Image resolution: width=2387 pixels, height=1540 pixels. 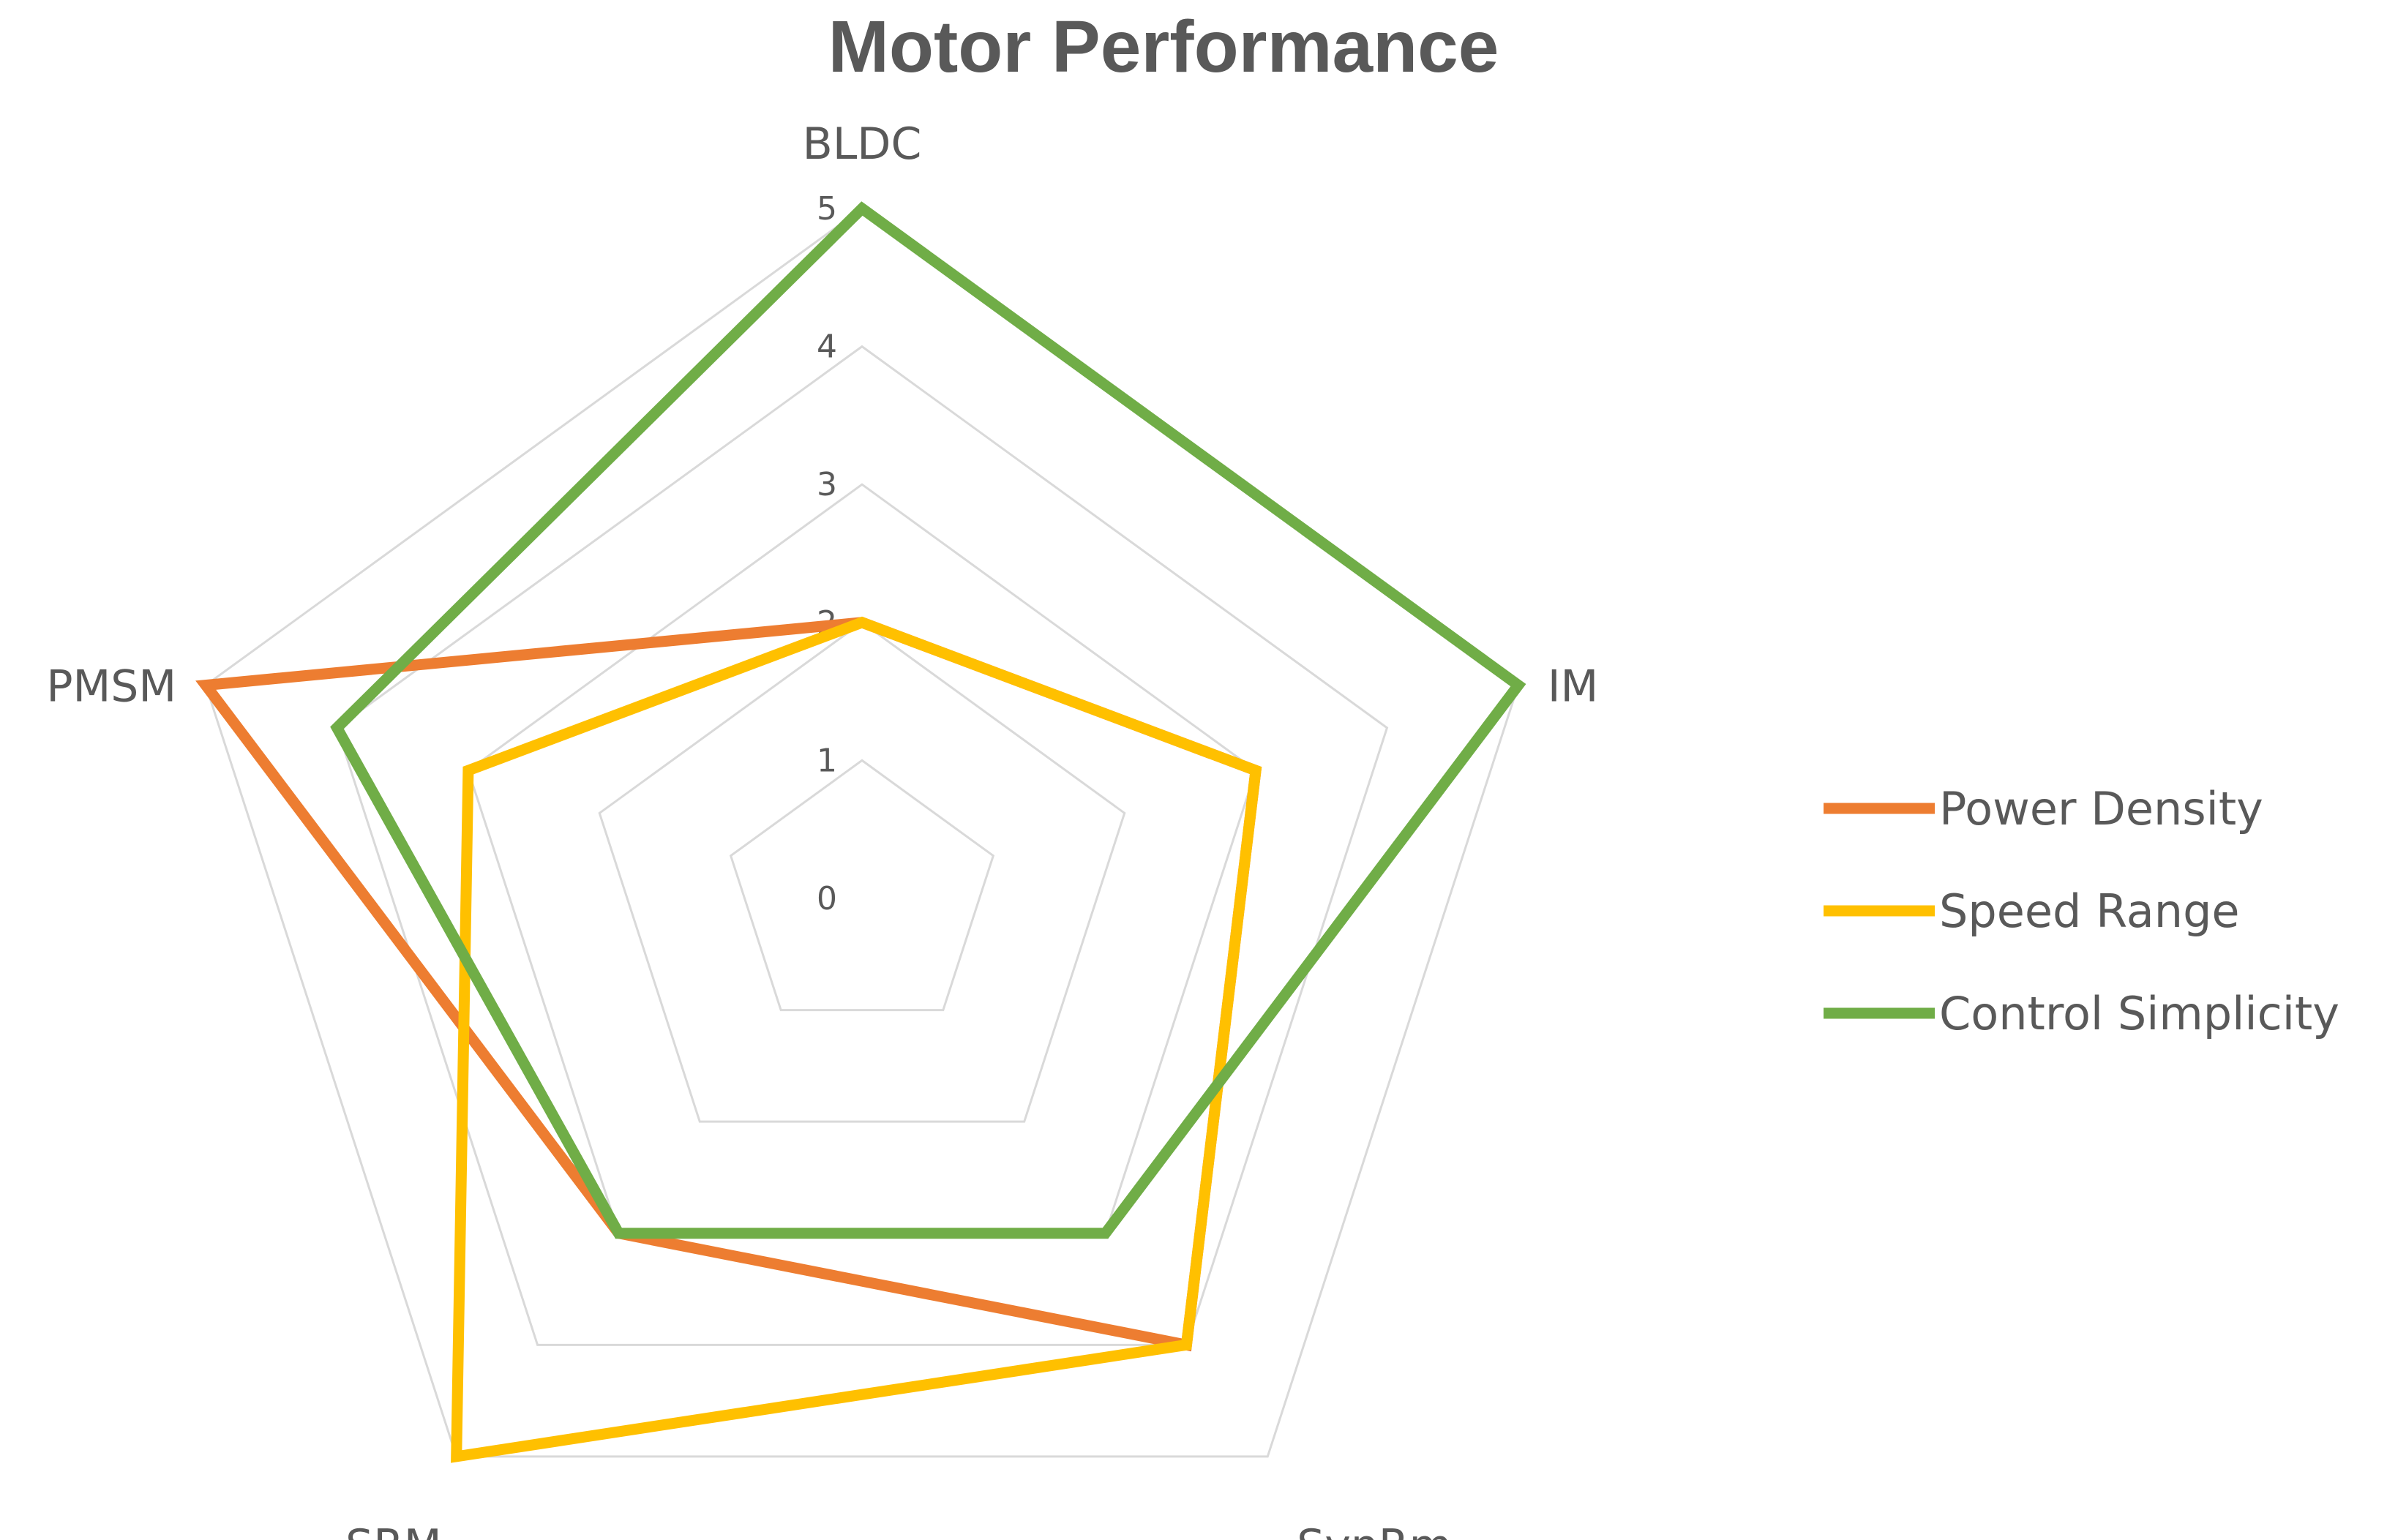 I want to click on tick-label-0: 0, so click(x=827, y=898).